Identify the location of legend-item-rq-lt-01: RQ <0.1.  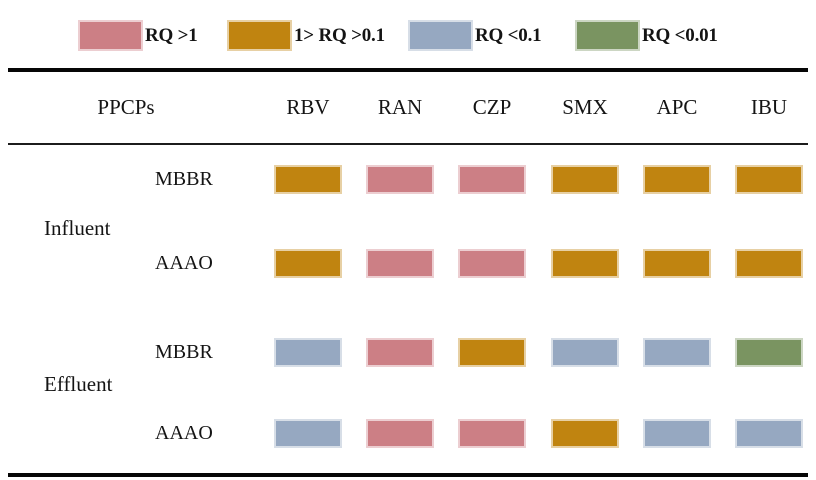
(475, 35).